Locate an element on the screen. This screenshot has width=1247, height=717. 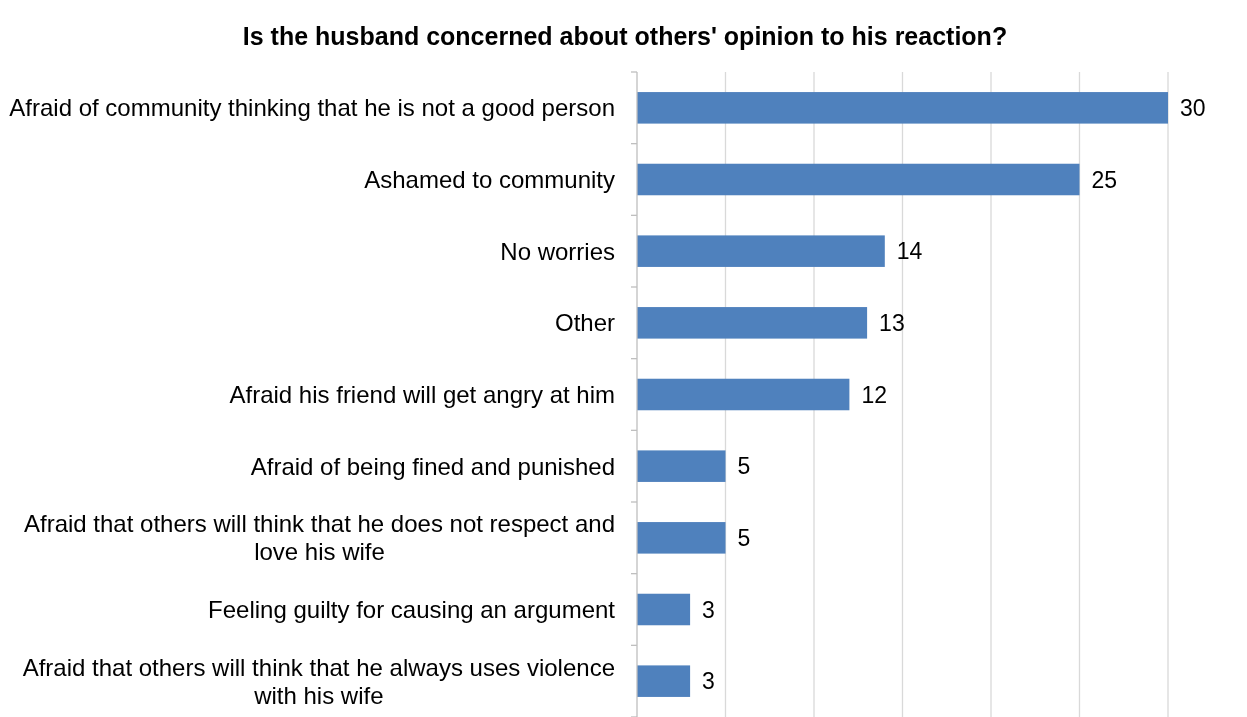
data-label: 13 is located at coordinates (892, 322).